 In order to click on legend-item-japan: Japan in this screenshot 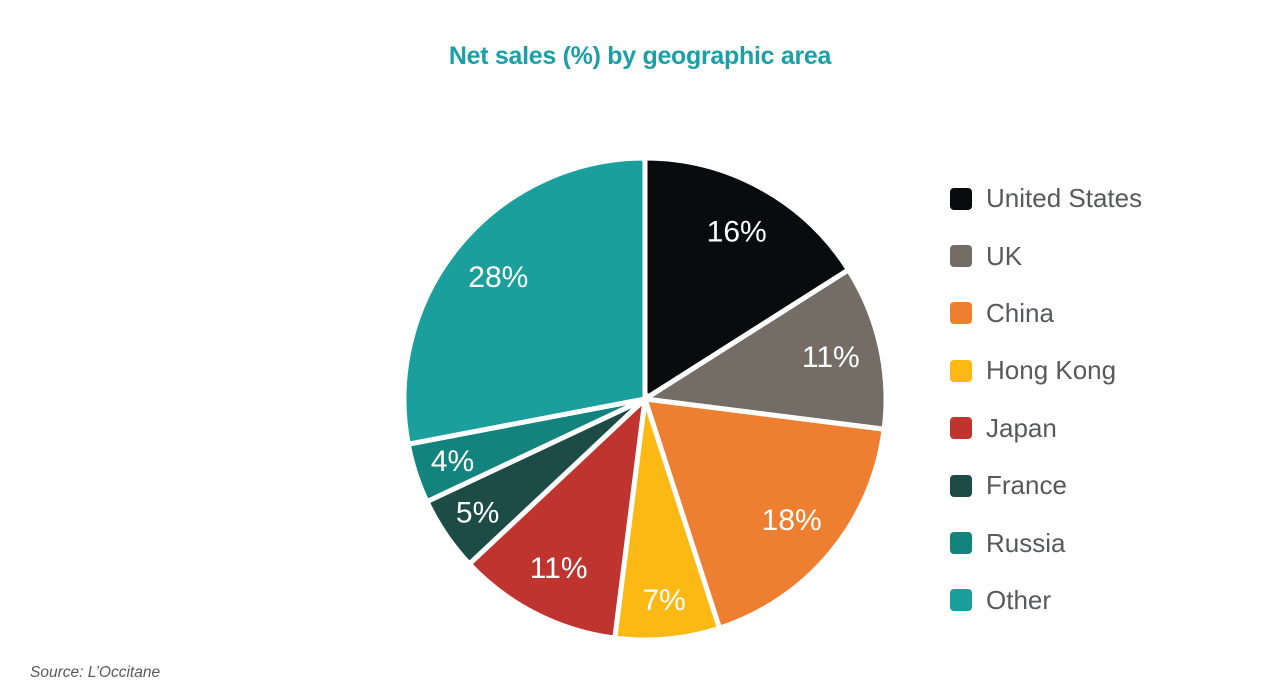, I will do `click(1046, 428)`.